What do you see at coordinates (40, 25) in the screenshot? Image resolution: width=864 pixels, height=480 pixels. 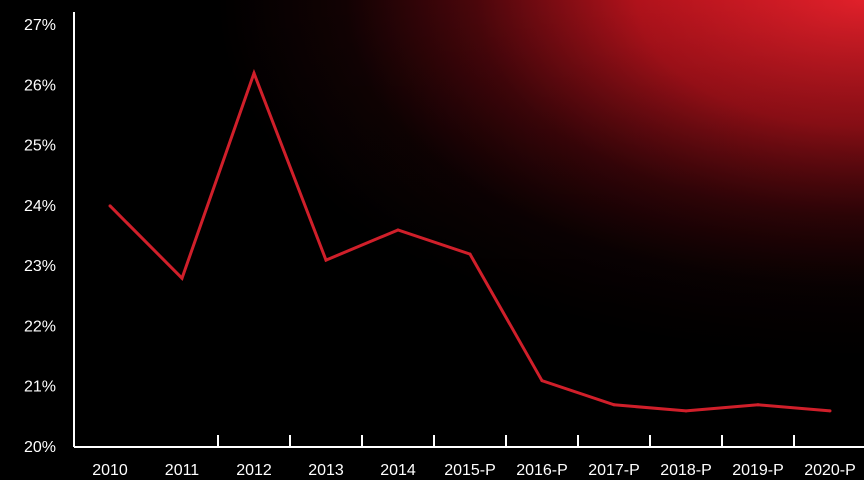 I see `y-tick-label: 27%` at bounding box center [40, 25].